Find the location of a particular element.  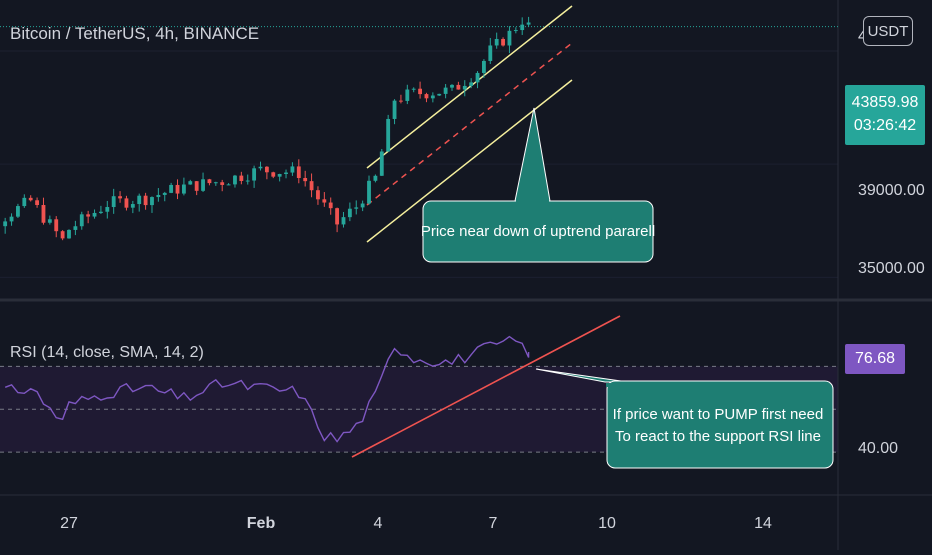

time-tick-feb: Feb is located at coordinates (261, 523).